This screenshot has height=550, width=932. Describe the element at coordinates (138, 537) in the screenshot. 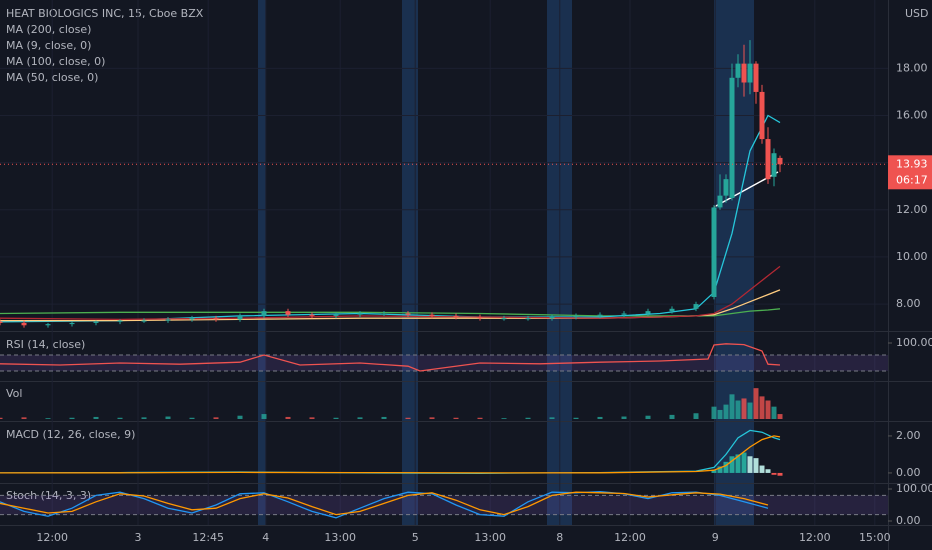

I see `x-tick-label: 3` at that location.